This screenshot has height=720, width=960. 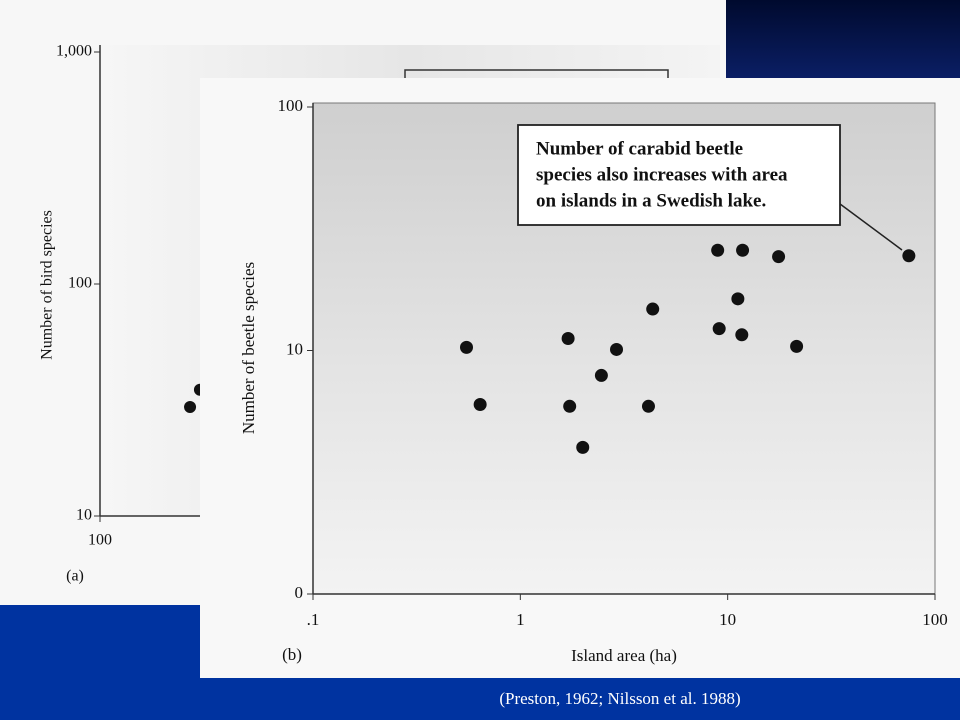 What do you see at coordinates (843, 40) in the screenshot?
I see `corner-block` at bounding box center [843, 40].